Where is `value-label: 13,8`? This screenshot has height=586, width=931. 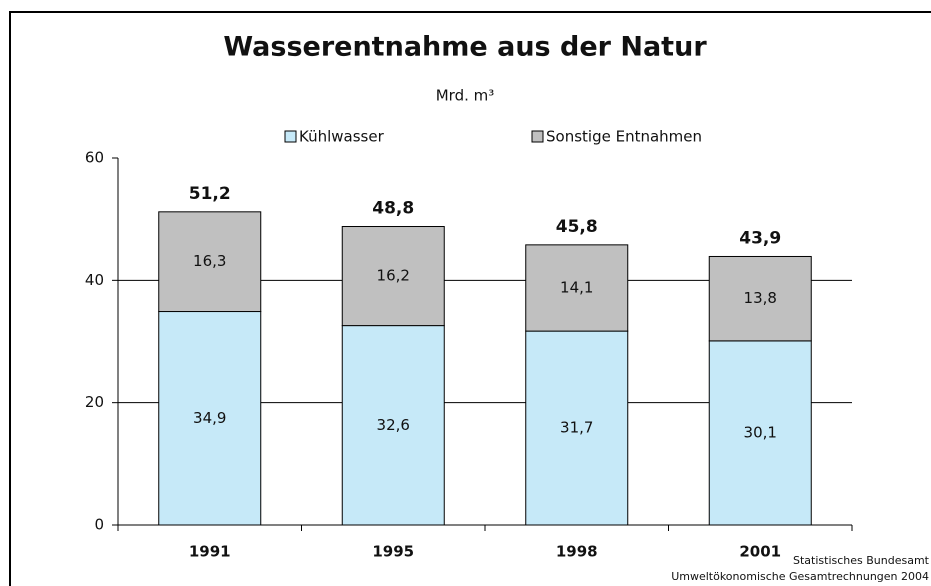
value-label: 13,8 is located at coordinates (760, 298).